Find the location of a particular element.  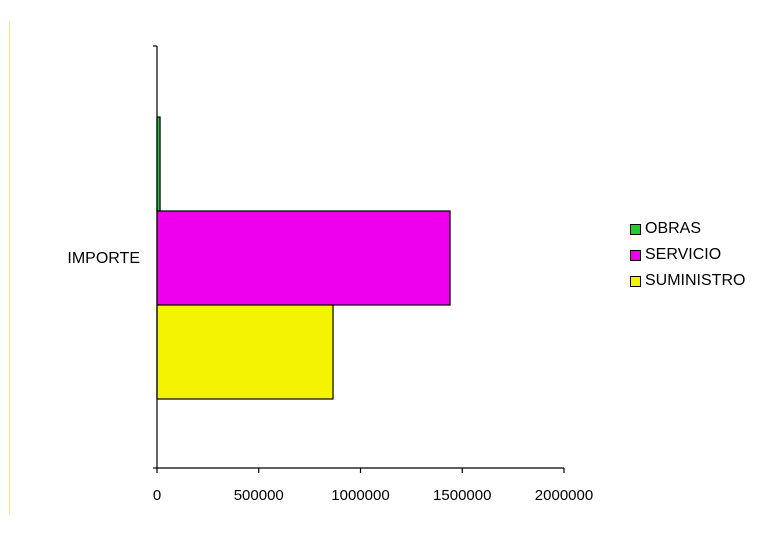

legend-item-suministro: SUMINISTRO is located at coordinates (687, 281).